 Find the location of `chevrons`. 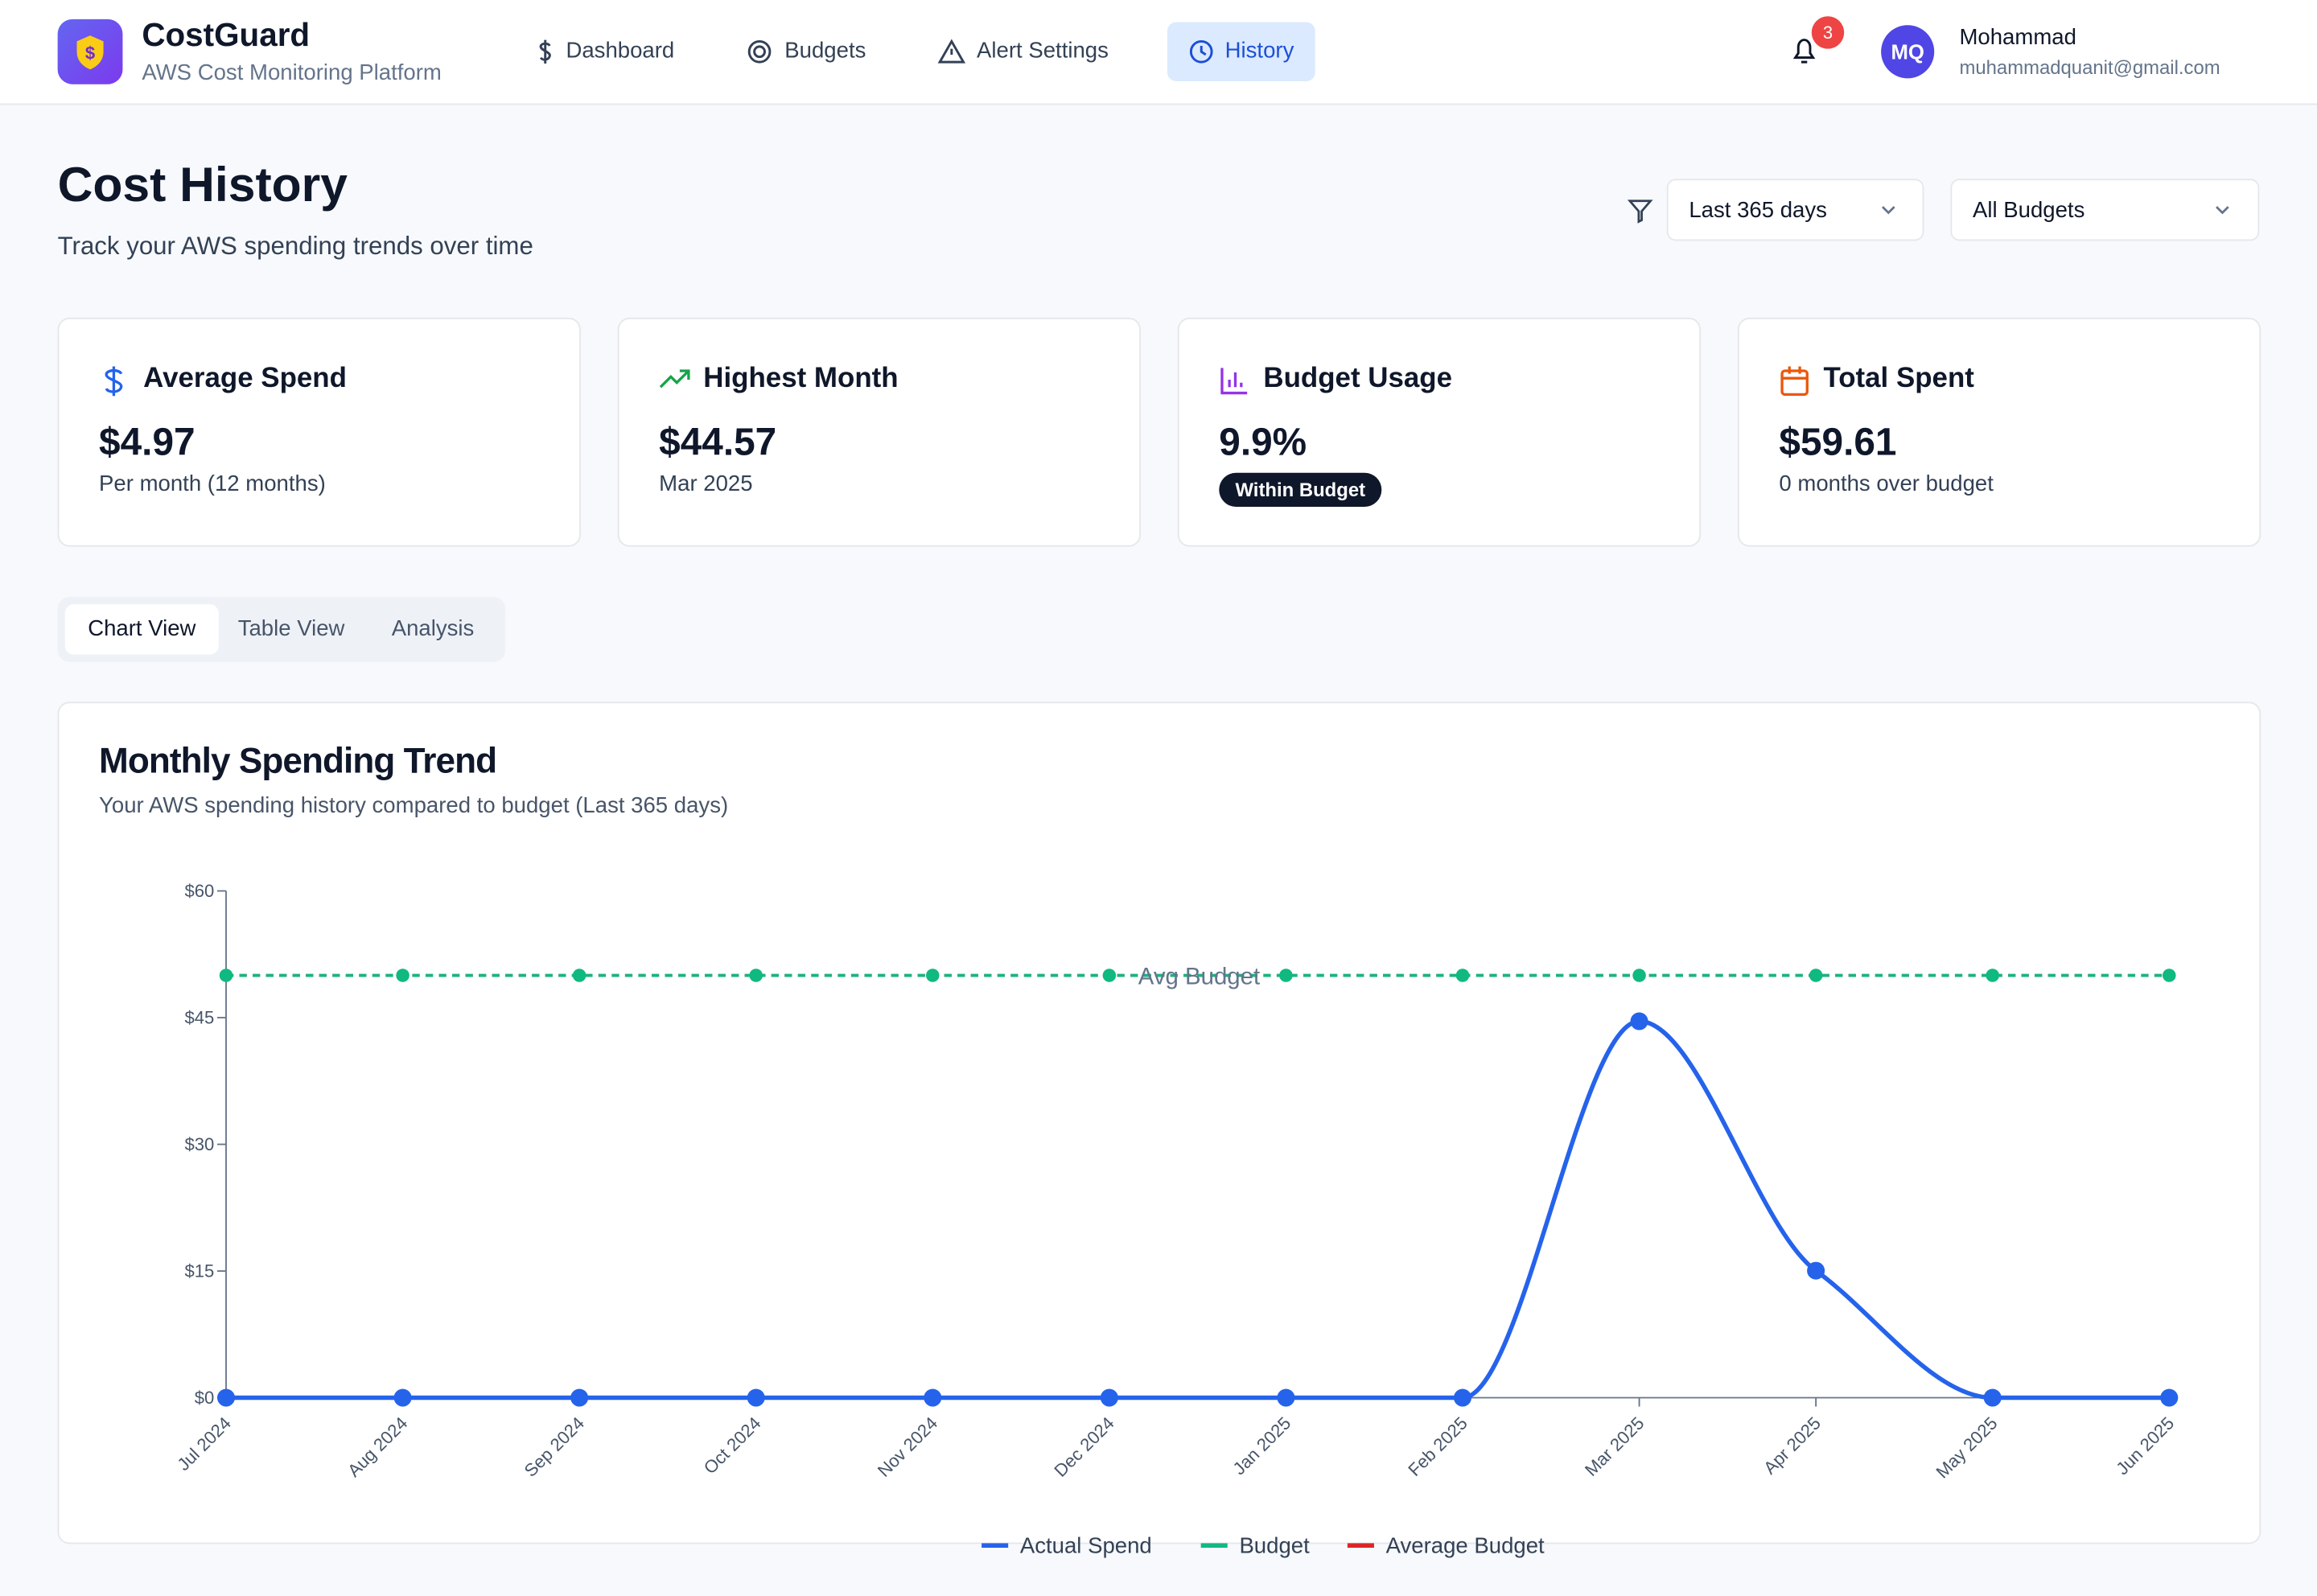

chevrons is located at coordinates (2055, 210).